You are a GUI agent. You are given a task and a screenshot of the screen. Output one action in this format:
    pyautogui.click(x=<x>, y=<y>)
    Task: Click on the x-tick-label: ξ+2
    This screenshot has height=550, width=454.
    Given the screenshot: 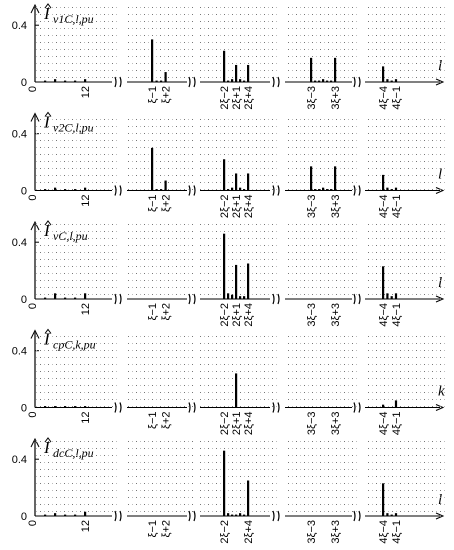 What is the action you would take?
    pyautogui.click(x=167, y=420)
    